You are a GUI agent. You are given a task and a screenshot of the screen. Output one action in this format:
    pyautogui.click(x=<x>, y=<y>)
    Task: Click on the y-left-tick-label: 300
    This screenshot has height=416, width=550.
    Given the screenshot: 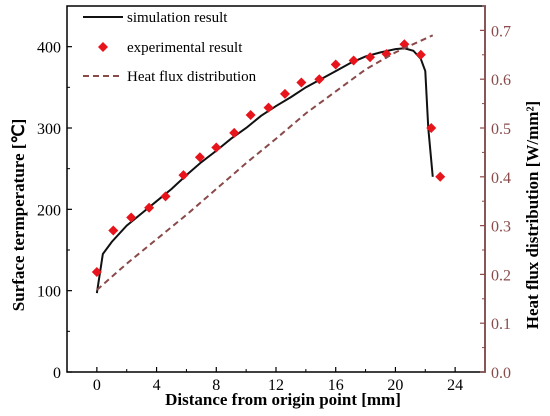 What is the action you would take?
    pyautogui.click(x=49, y=129)
    